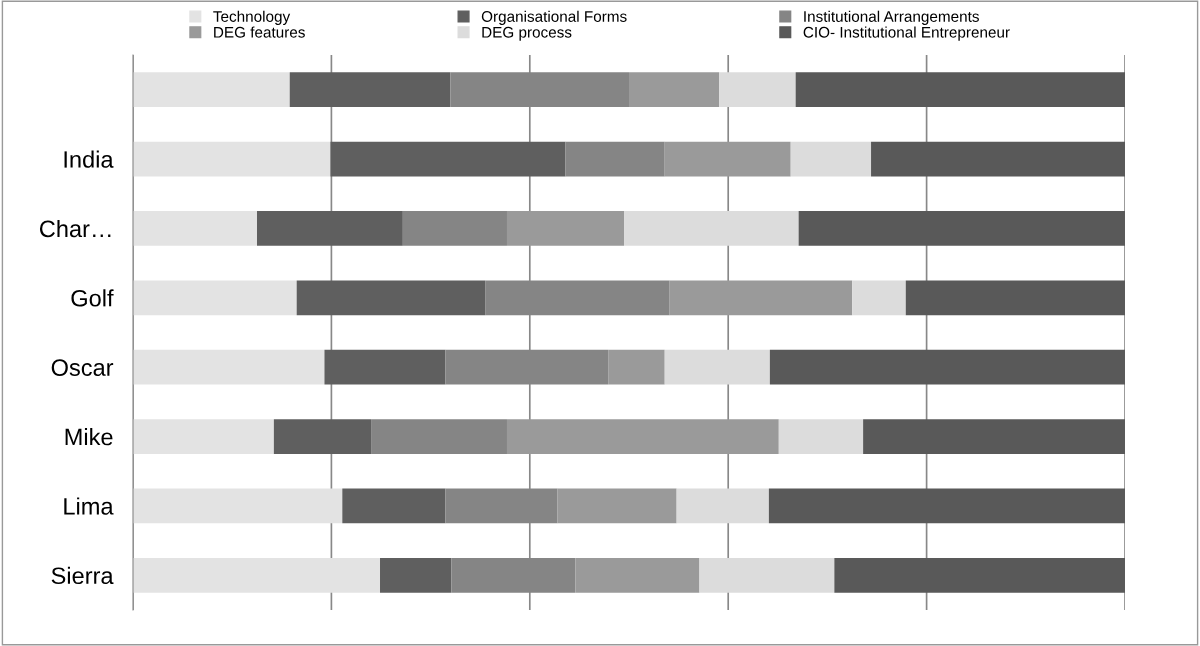 The width and height of the screenshot is (1200, 646). What do you see at coordinates (252, 17) in the screenshot?
I see `legend-label: Technology` at bounding box center [252, 17].